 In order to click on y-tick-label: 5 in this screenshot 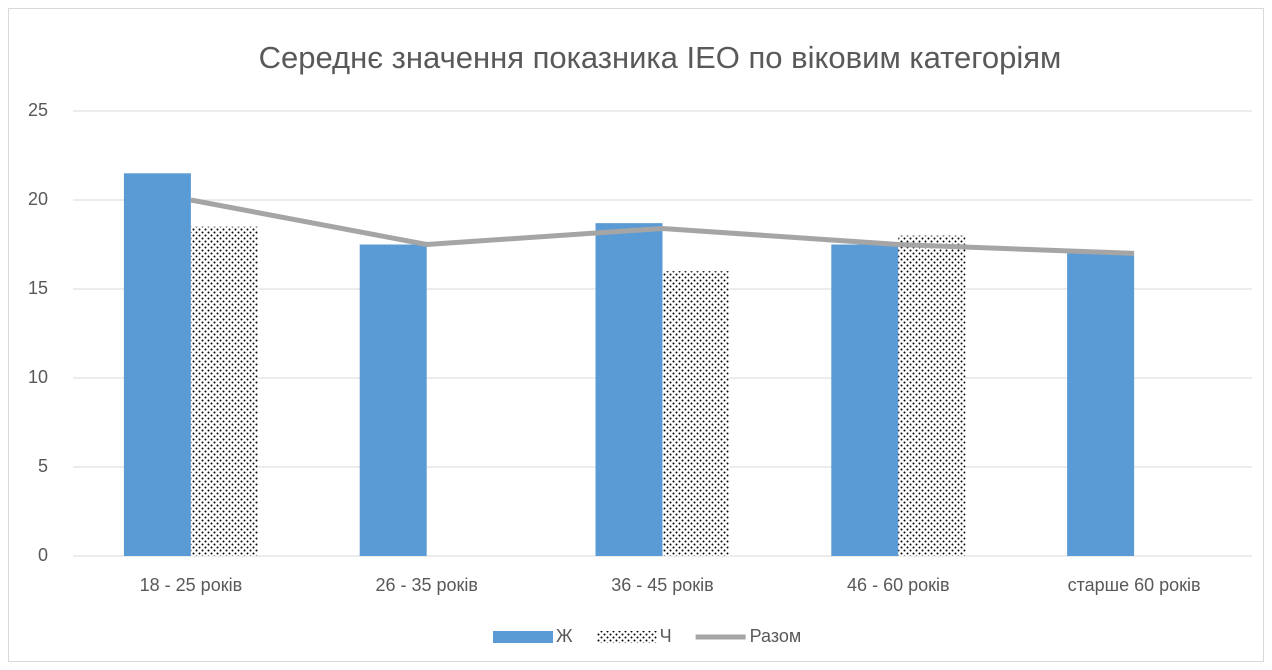, I will do `click(43, 466)`.